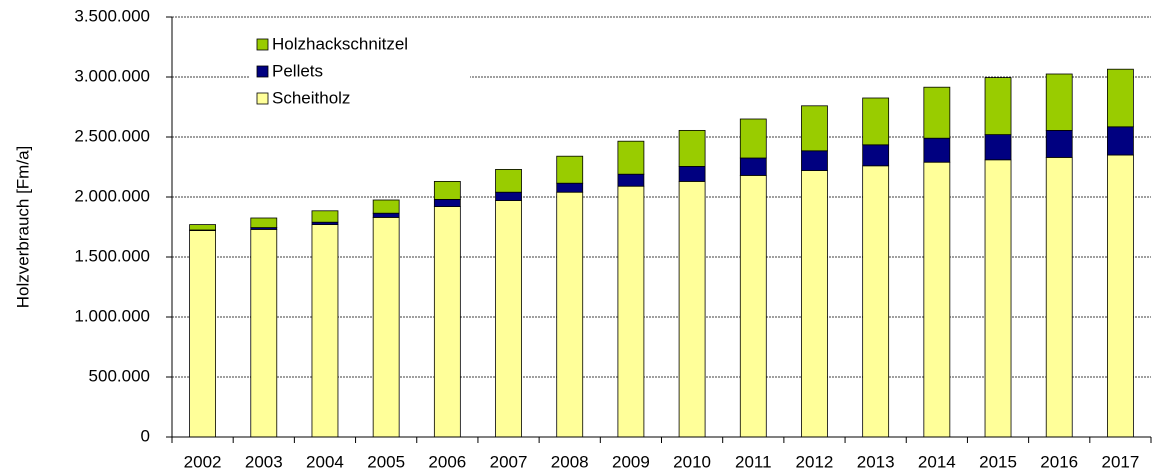 This screenshot has height=474, width=1152. I want to click on x-tick-label: 2012, so click(815, 461).